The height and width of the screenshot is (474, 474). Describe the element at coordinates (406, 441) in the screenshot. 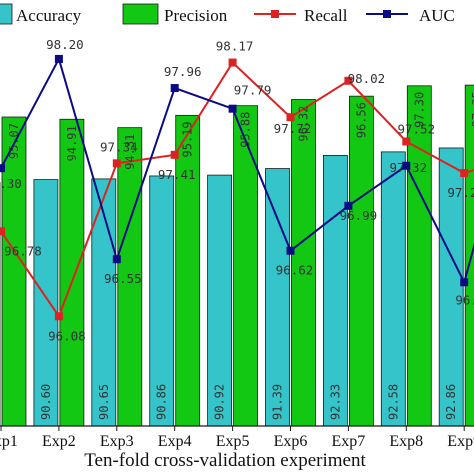

I see `x-tick-label: Exp8` at that location.